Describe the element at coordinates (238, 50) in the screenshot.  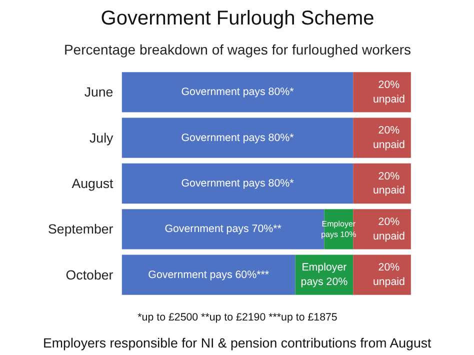
I see `chart-subtitle: Percentage breakdown of wages for furloughed workers` at that location.